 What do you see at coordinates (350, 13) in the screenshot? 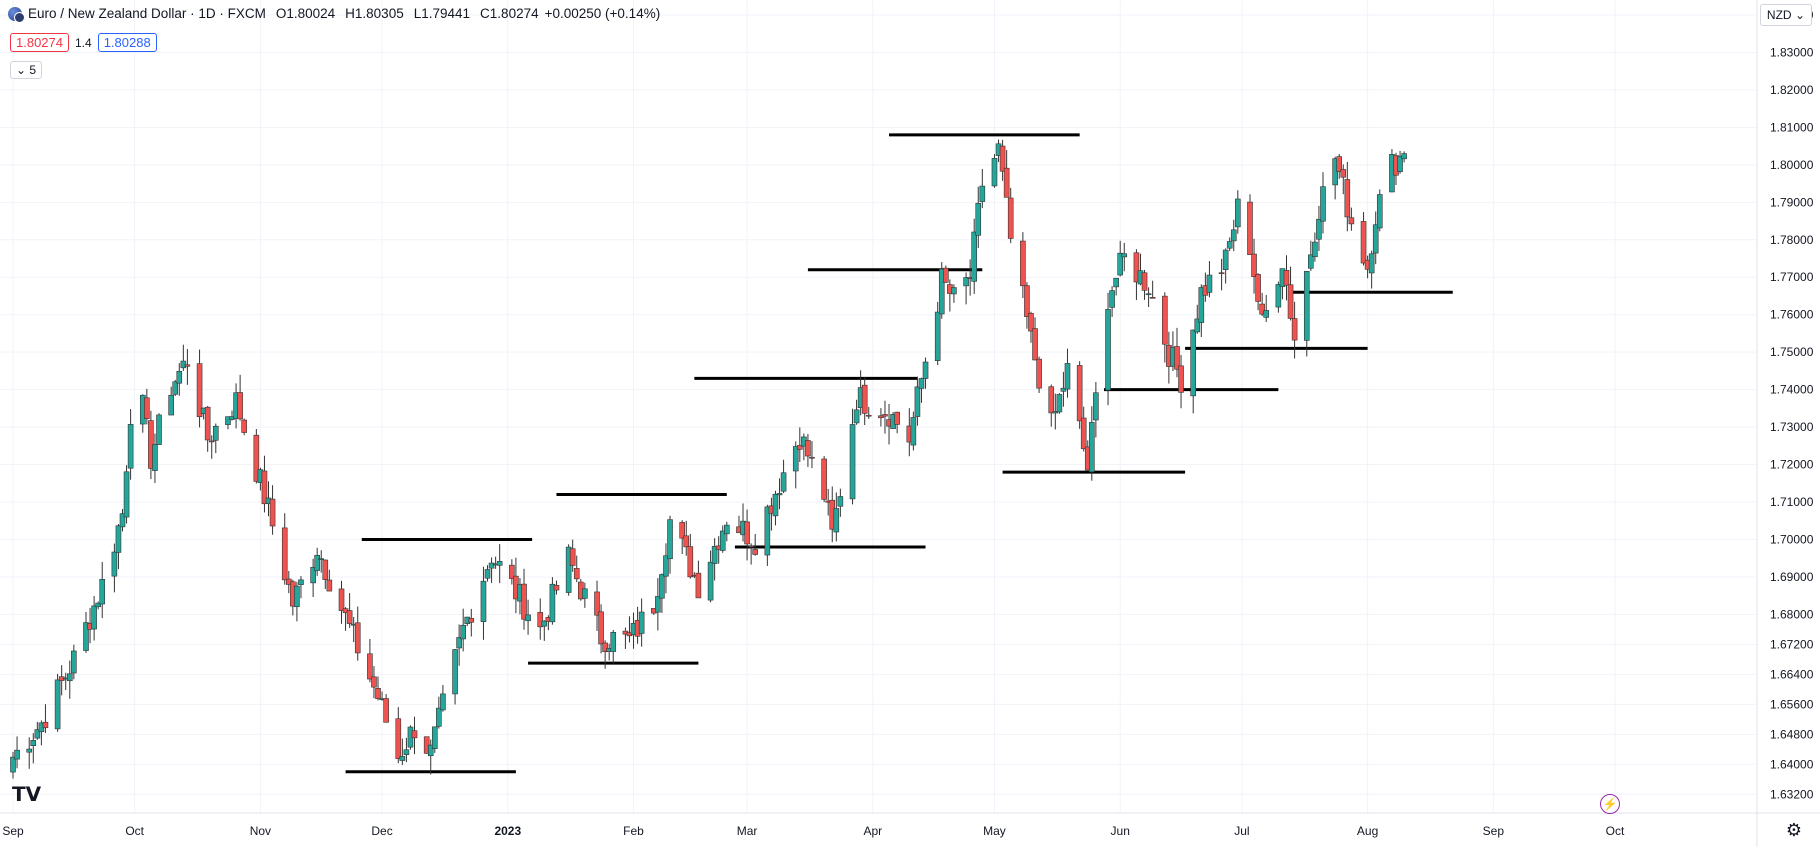
I see `high-label: H` at bounding box center [350, 13].